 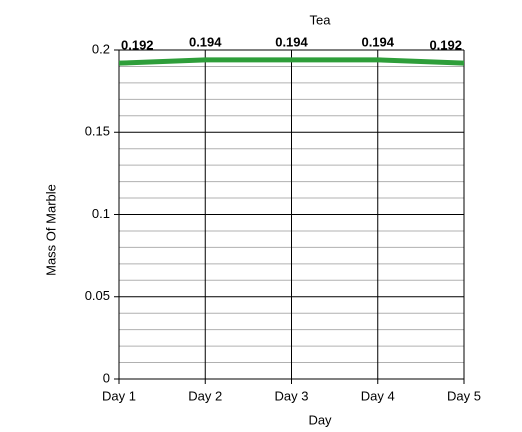 What do you see at coordinates (106, 377) in the screenshot?
I see `y-tick-label: 0` at bounding box center [106, 377].